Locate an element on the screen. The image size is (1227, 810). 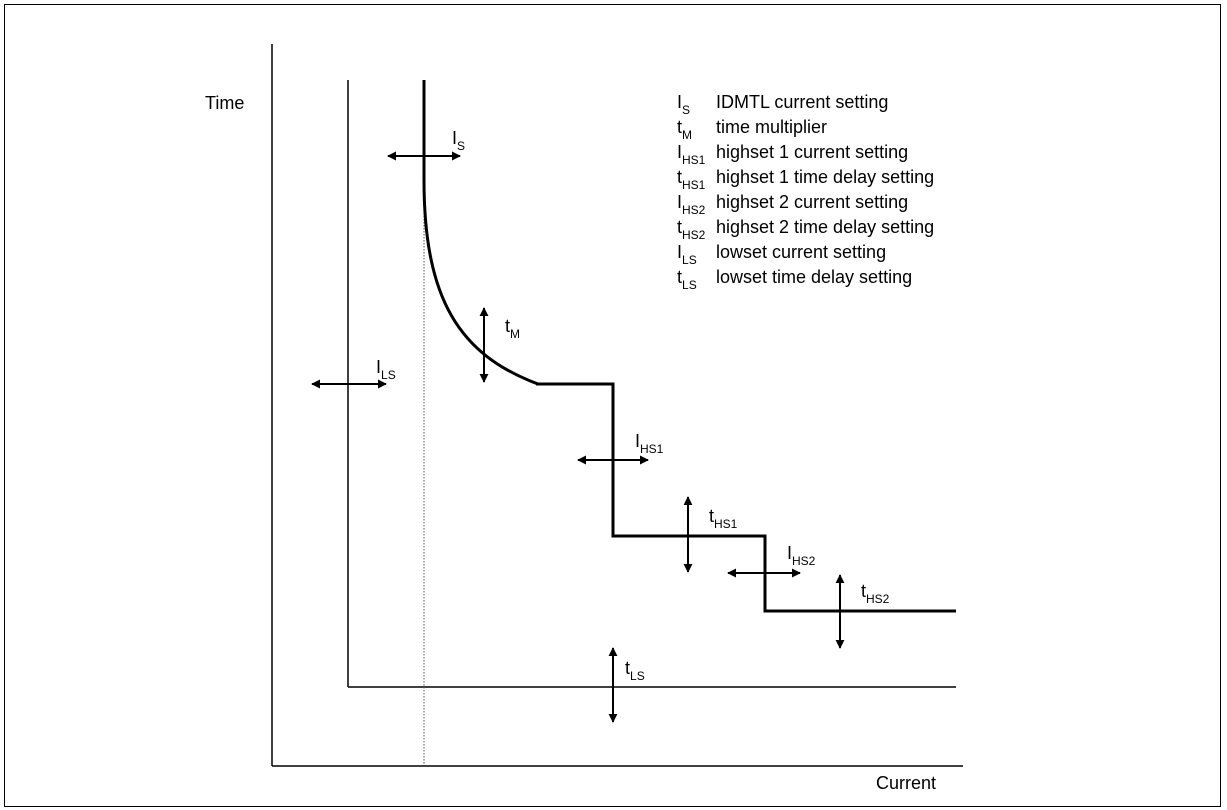
legend-text: time multiplier is located at coordinates (771, 127).